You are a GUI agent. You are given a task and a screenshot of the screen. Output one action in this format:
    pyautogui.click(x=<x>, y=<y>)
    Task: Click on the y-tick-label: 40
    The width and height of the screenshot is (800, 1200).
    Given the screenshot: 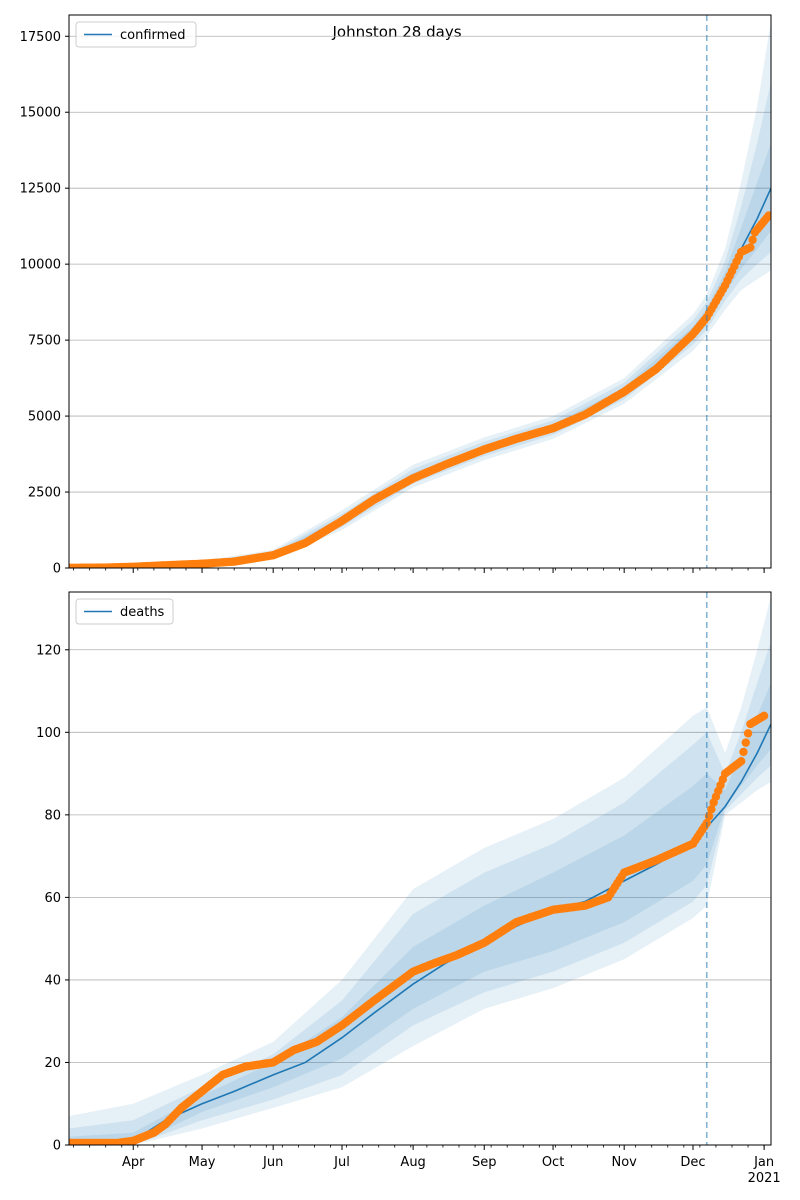 What is the action you would take?
    pyautogui.click(x=52, y=980)
    